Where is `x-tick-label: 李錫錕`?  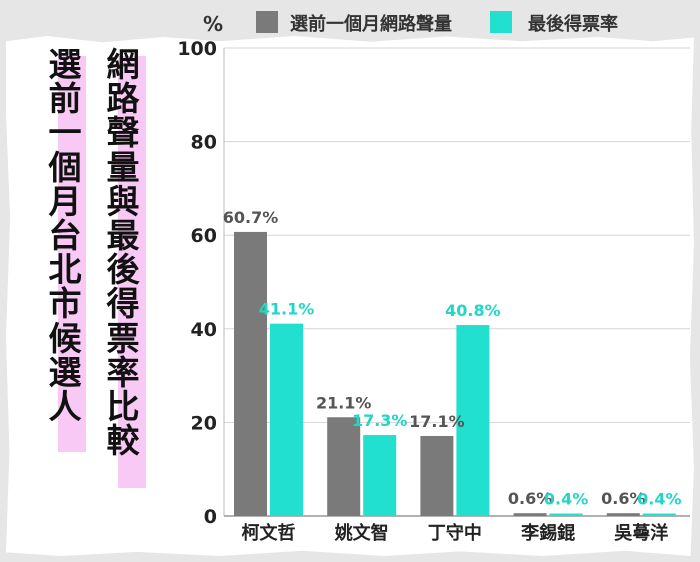 x-tick-label: 李錫錕 is located at coordinates (547, 533).